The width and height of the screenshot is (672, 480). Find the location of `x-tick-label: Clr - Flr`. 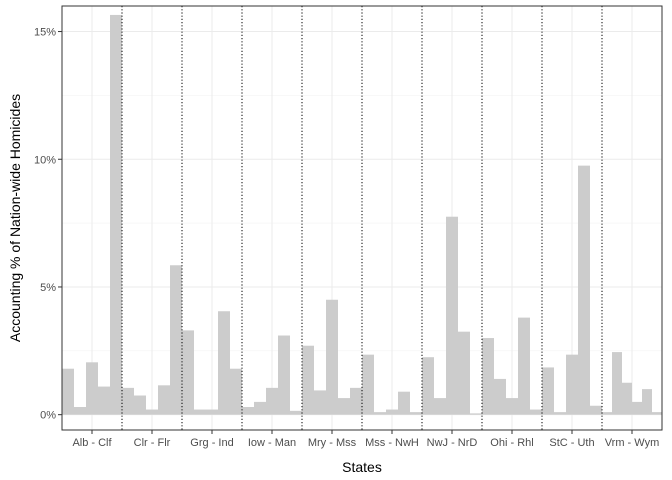

x-tick-label: Clr - Flr is located at coordinates (152, 443).